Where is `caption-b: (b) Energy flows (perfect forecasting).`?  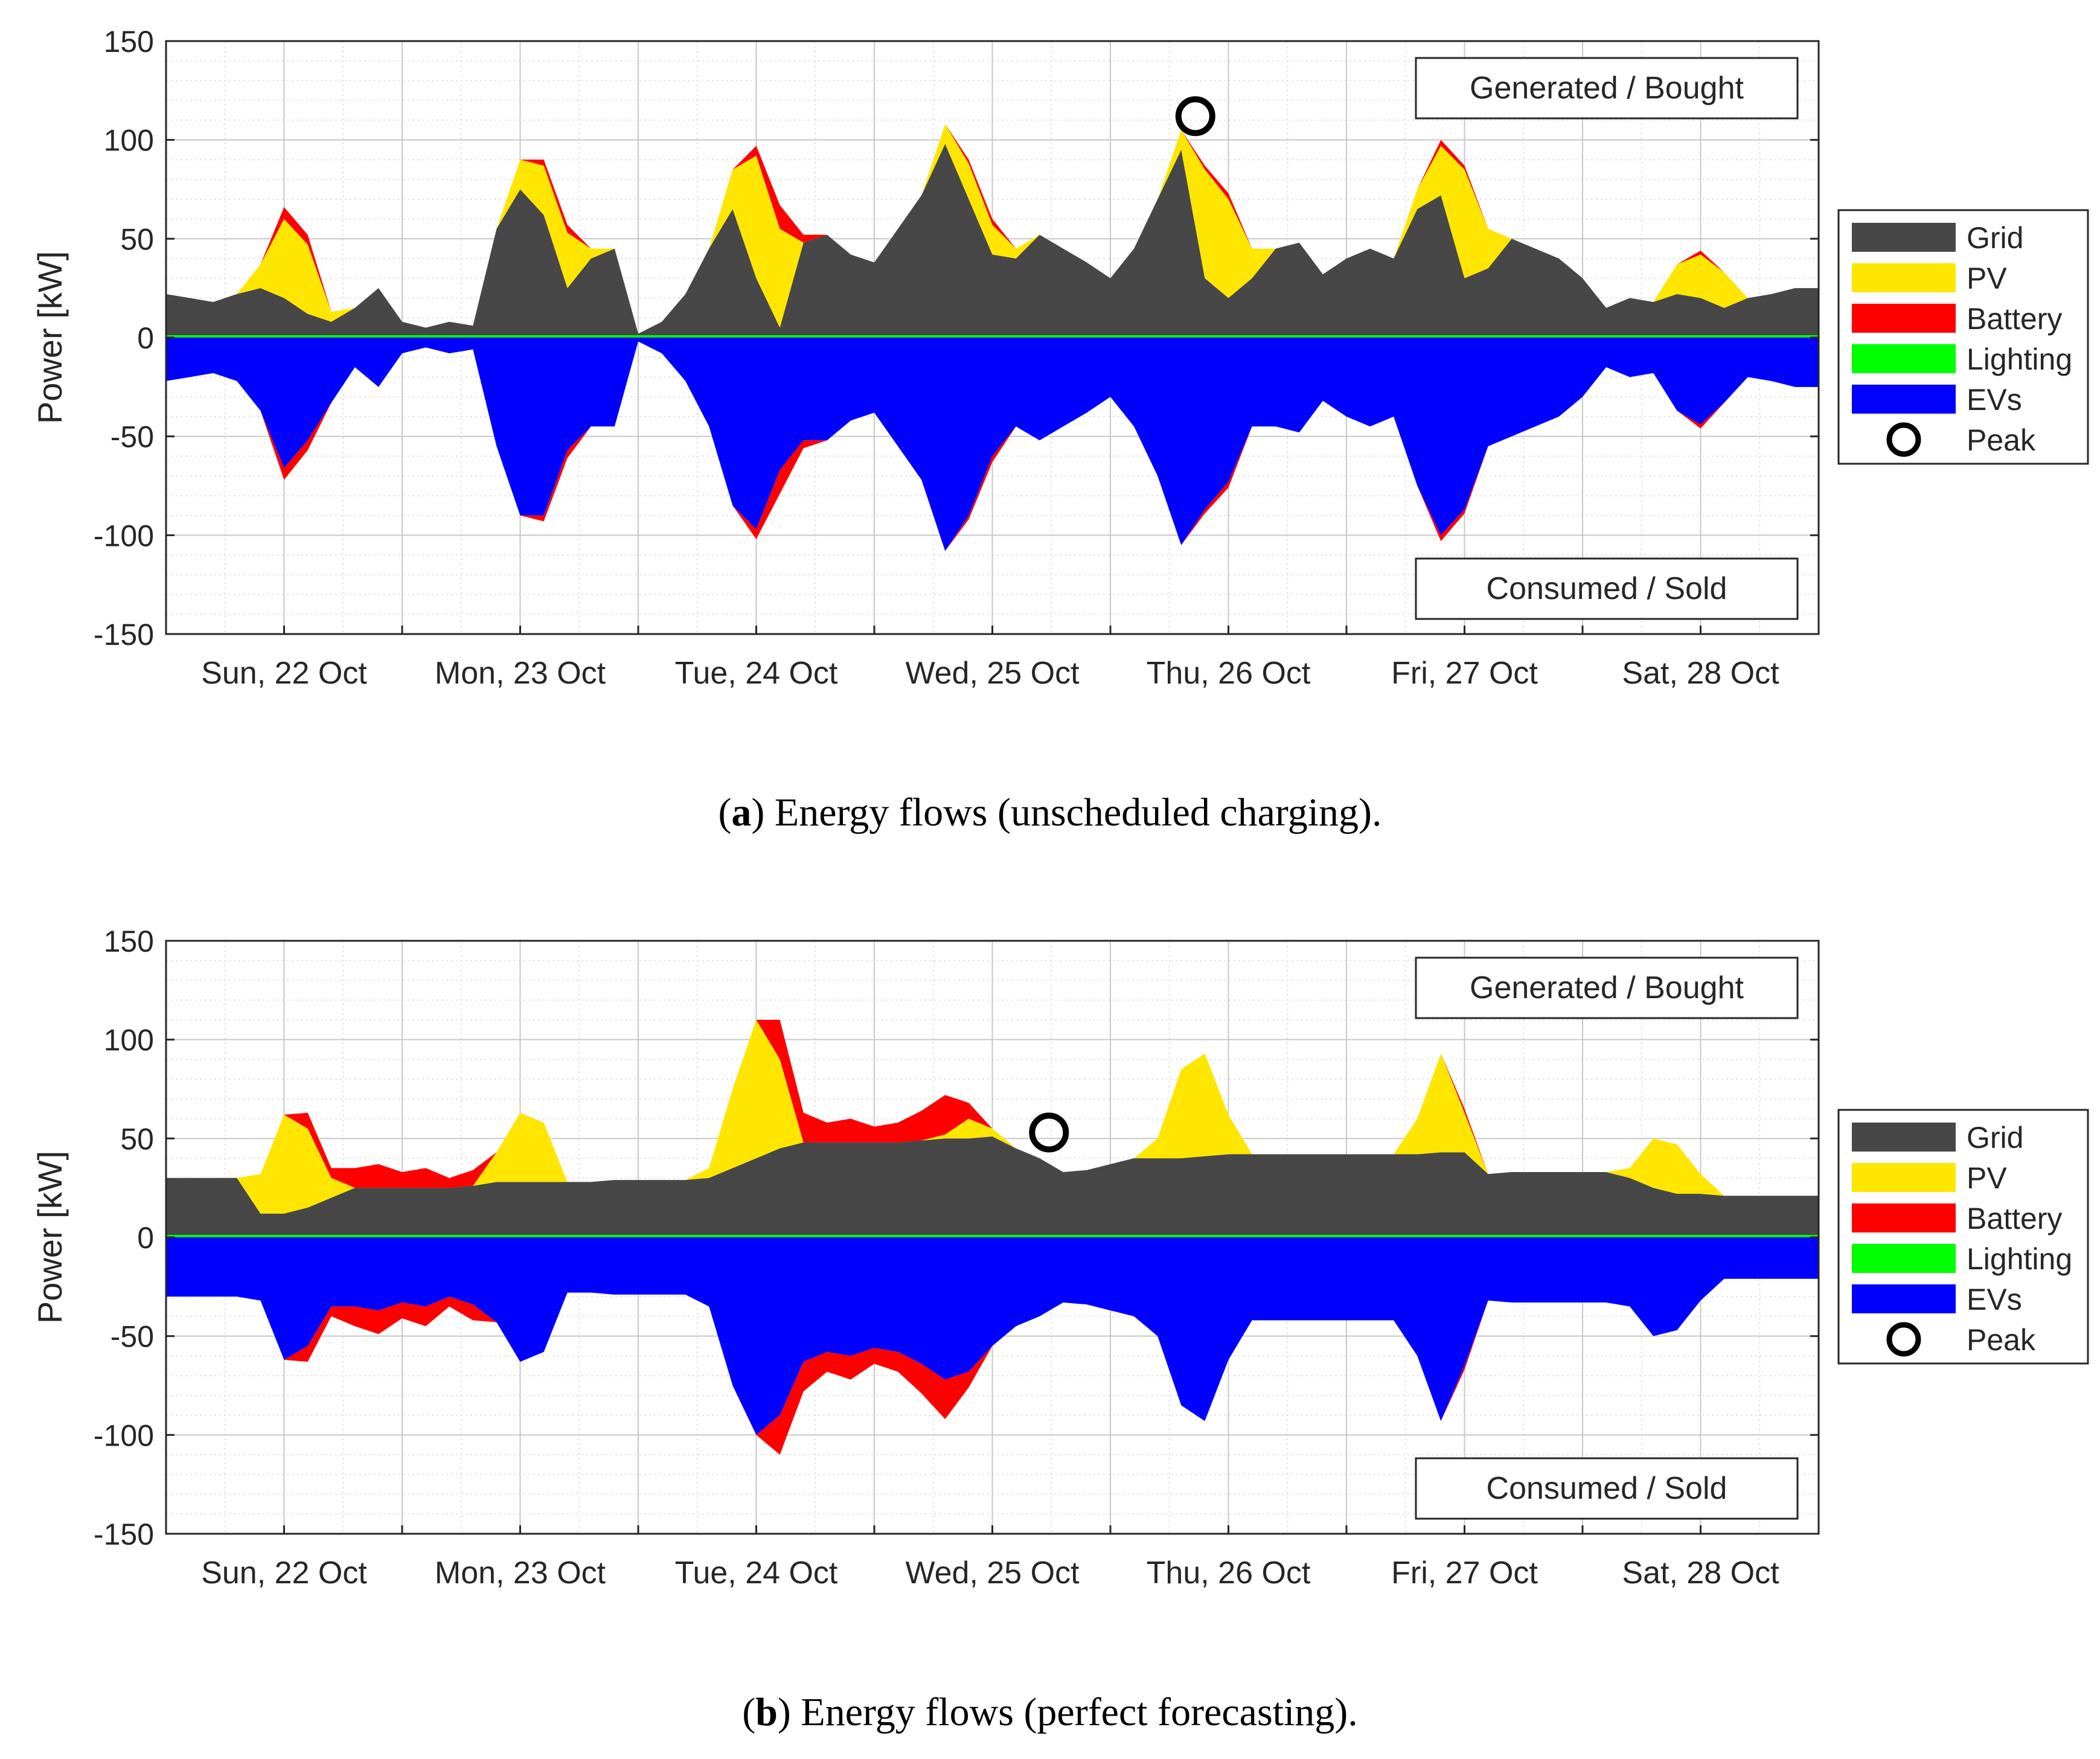 caption-b: (b) Energy flows (perfect forecasting). is located at coordinates (1050, 1712).